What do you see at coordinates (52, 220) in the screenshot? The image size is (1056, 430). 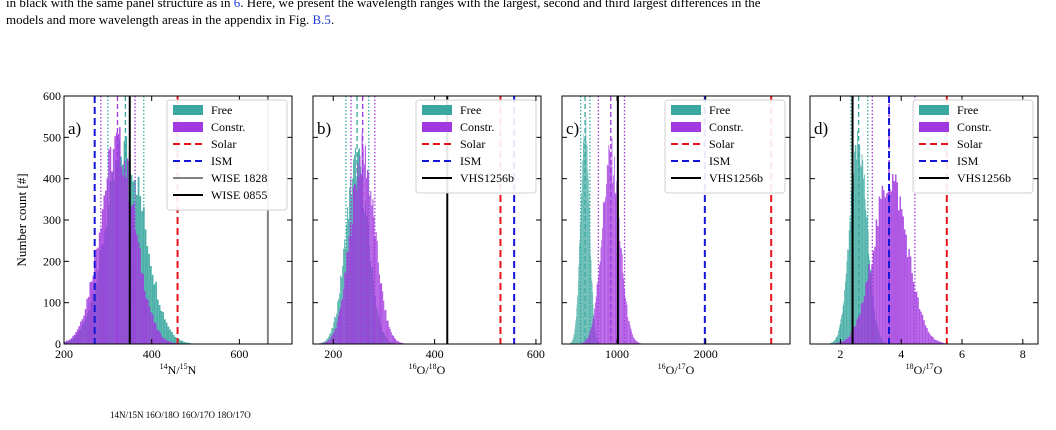 I see `y-tick-label: 300` at bounding box center [52, 220].